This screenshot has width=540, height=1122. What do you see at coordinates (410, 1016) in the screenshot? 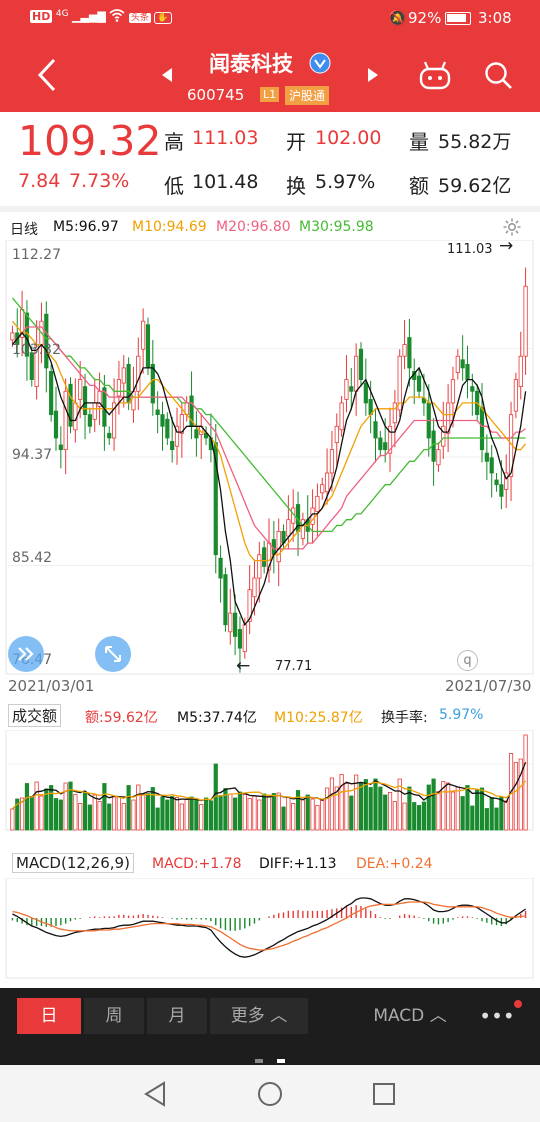
I see `indicator-select: MACD ︿` at bounding box center [410, 1016].